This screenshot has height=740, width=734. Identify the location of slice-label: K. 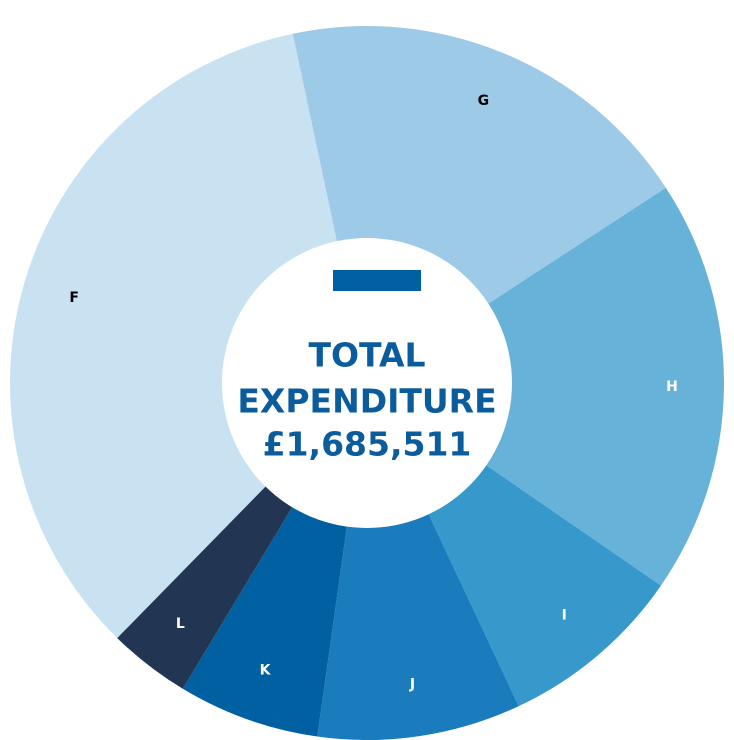
(266, 670).